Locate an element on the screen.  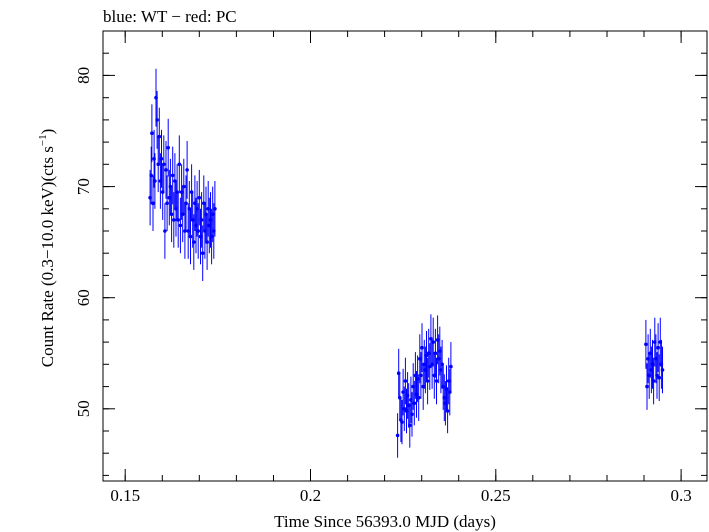
y-tick-label: 70 is located at coordinates (83, 186).